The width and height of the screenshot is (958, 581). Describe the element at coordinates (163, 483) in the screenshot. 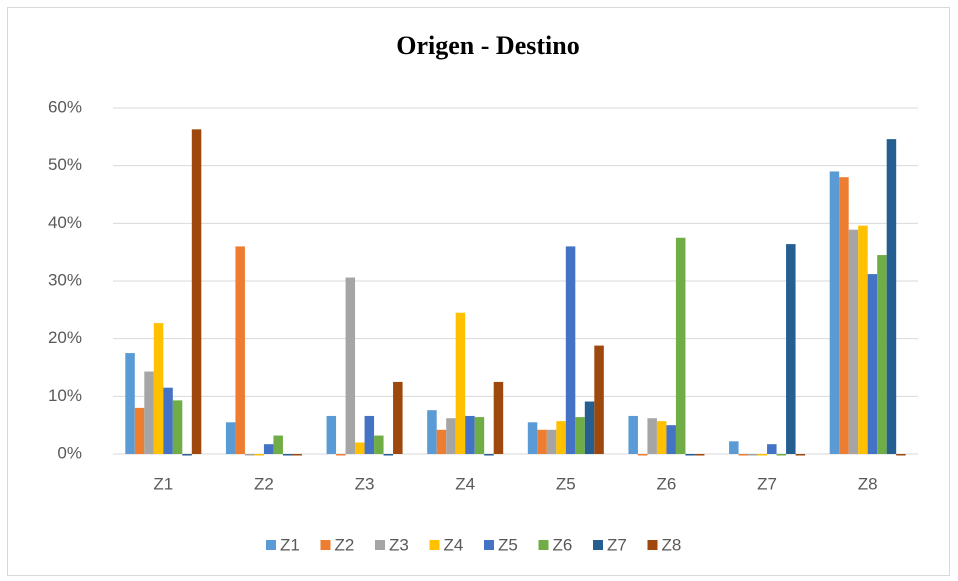

I see `x-tick-label: Z1` at that location.